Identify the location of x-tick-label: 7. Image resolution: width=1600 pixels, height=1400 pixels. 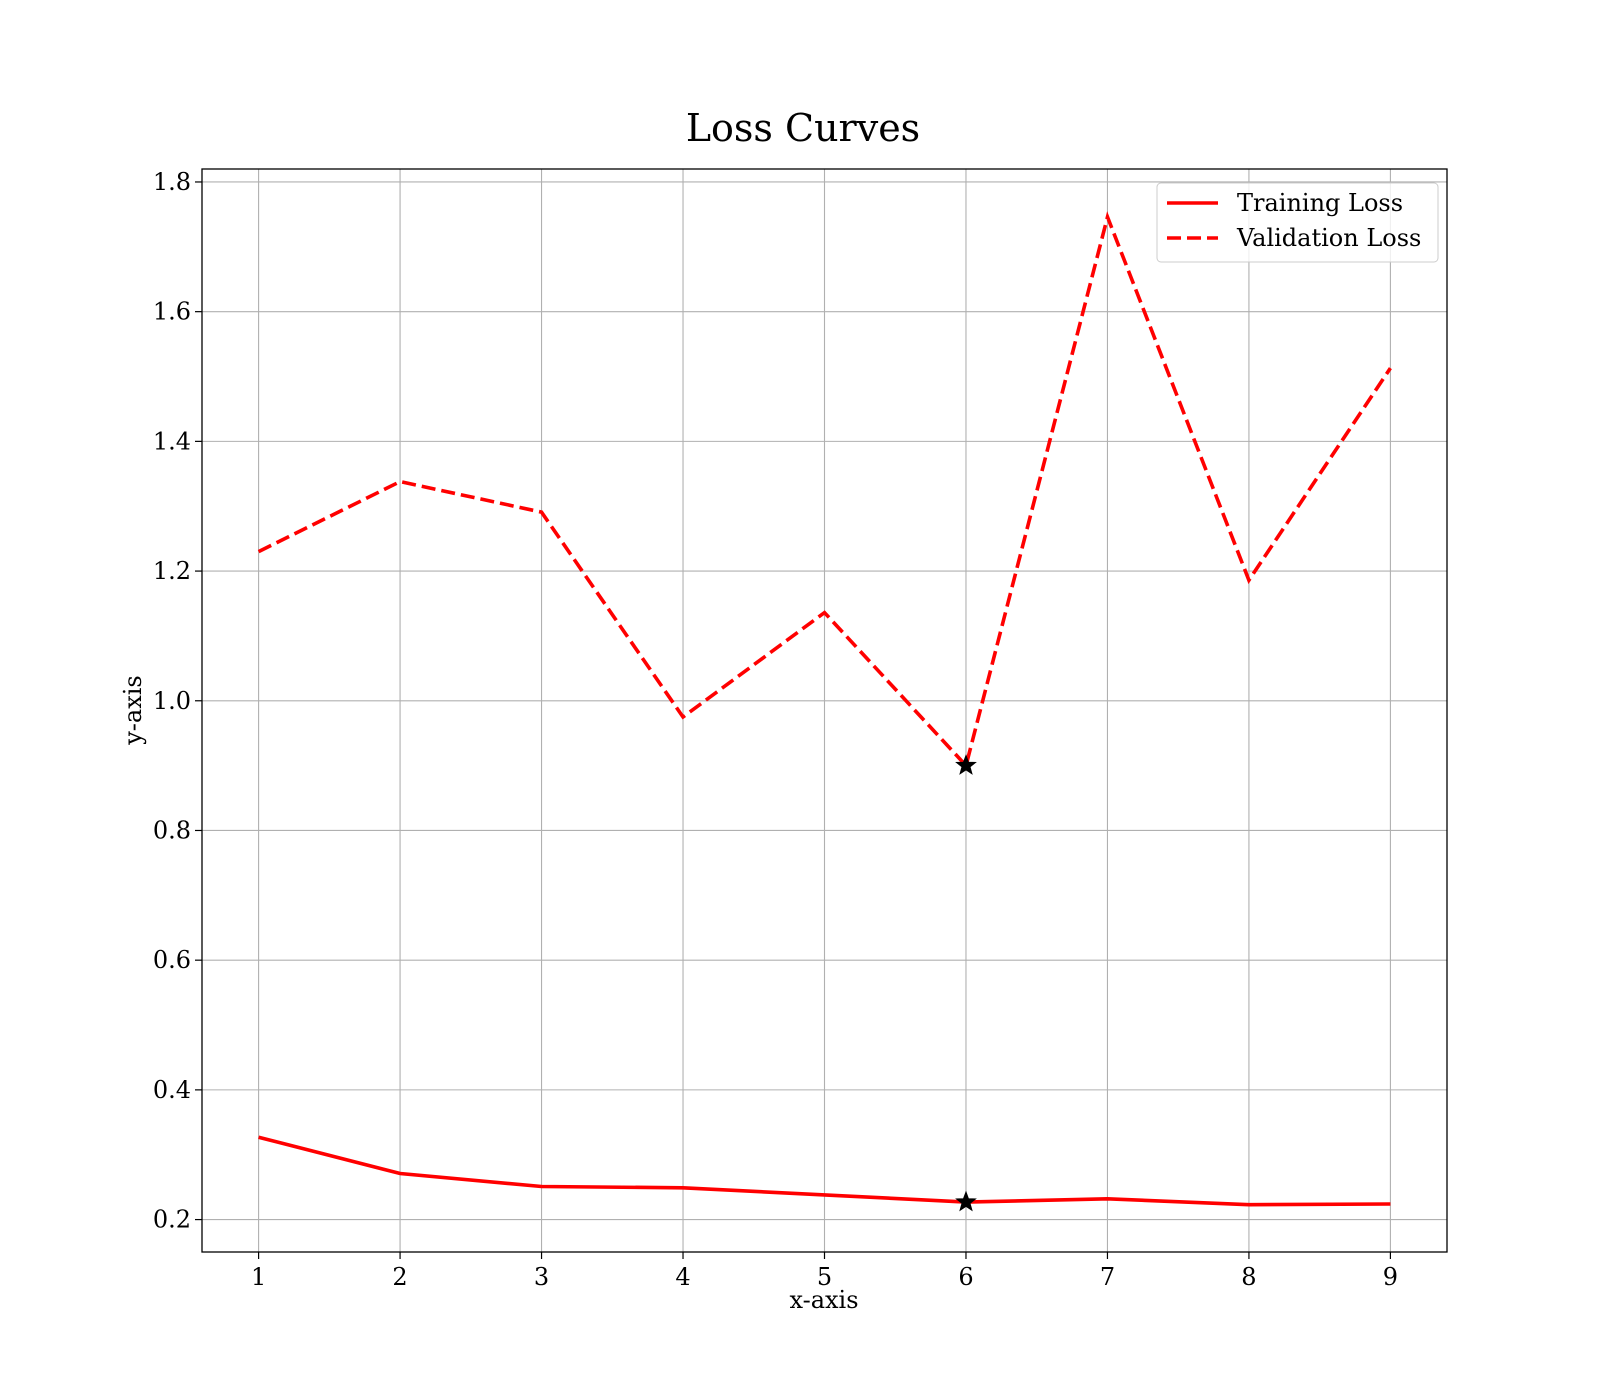
(1107, 1277).